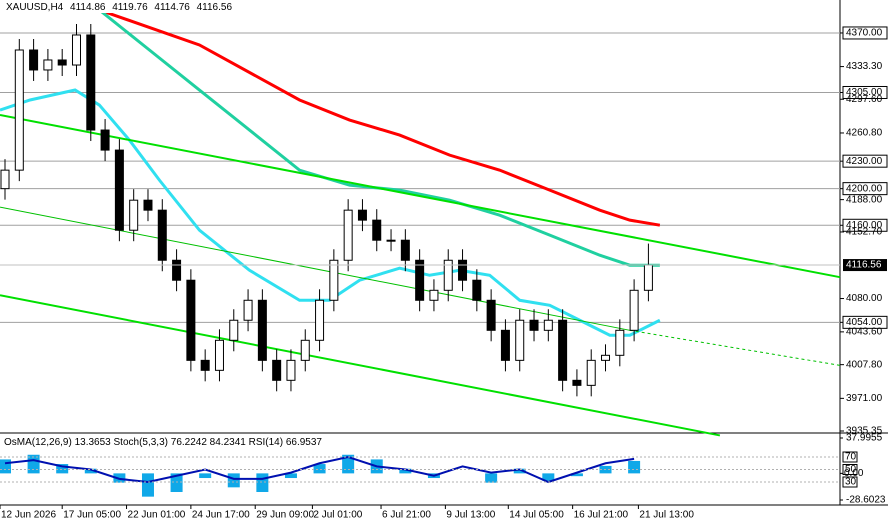 Image resolution: width=888 pixels, height=523 pixels. I want to click on y-tick-label: 4160.00, so click(864, 225).